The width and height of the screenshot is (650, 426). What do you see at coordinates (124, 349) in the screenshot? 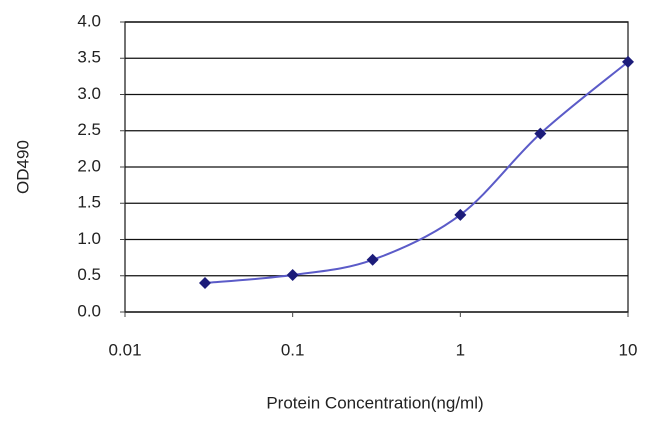
I see `x-tick-label: 0.01` at bounding box center [124, 349].